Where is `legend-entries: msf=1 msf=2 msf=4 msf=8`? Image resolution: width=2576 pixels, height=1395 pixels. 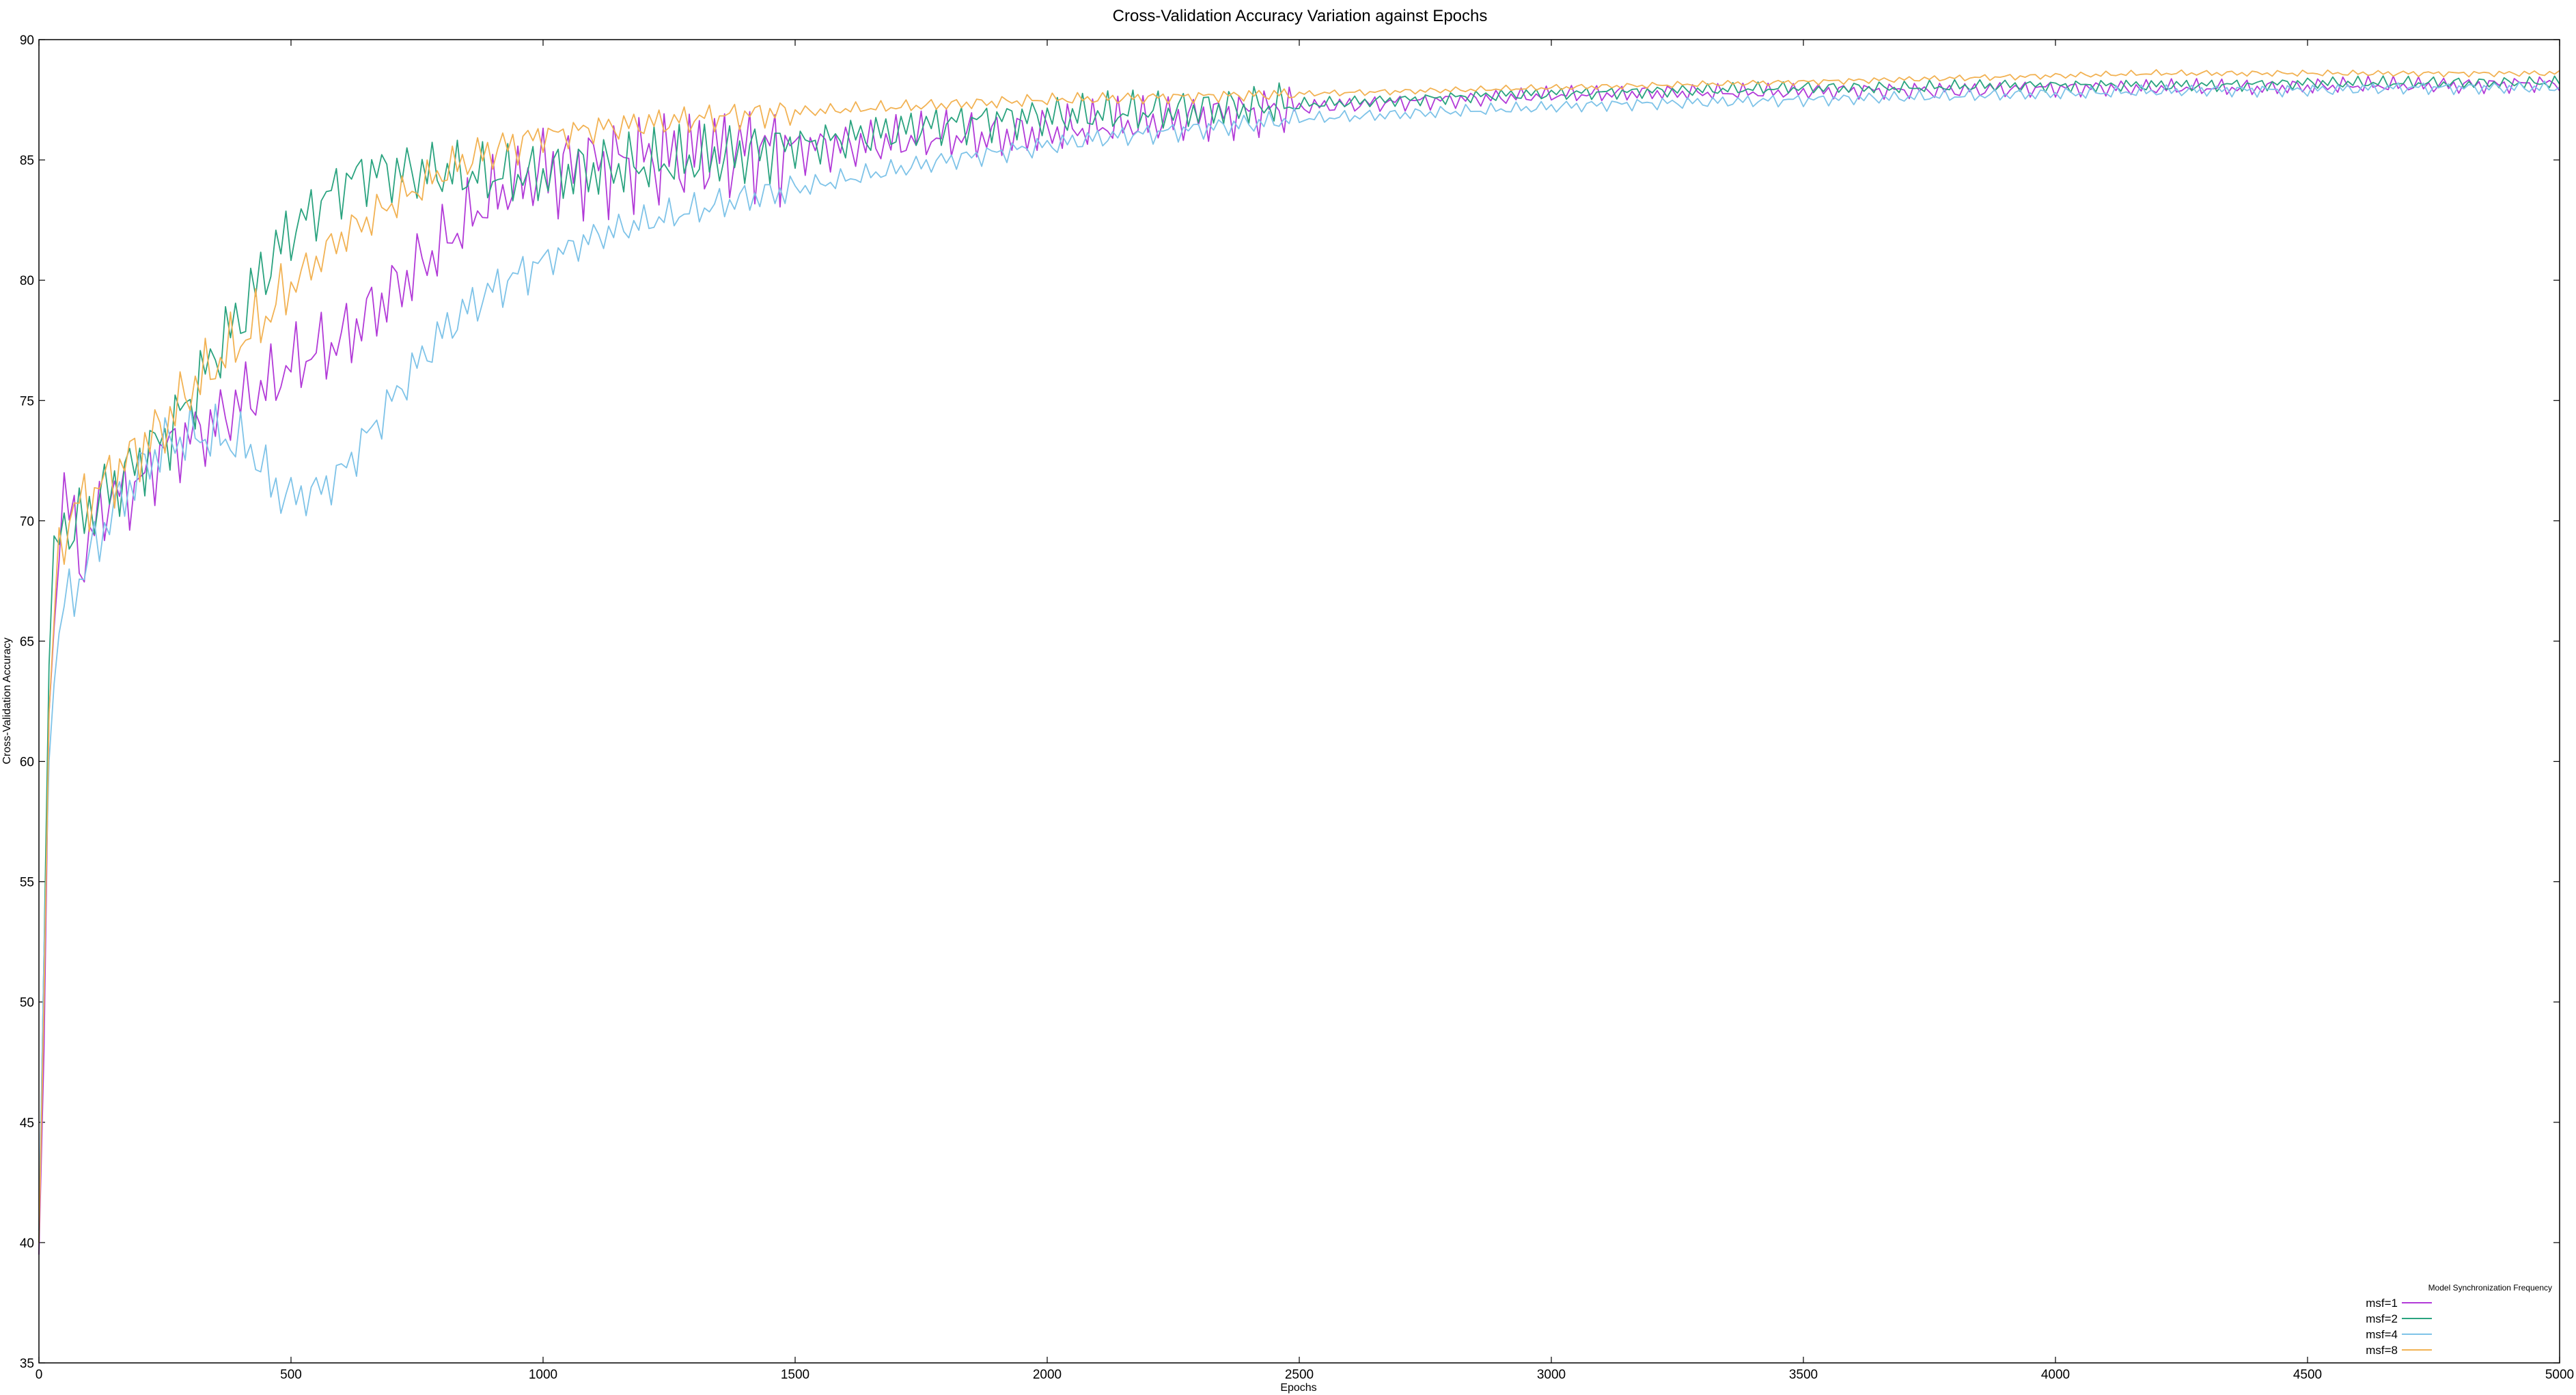
legend-entries: msf=1 msf=2 msf=4 msf=8 is located at coordinates (2399, 1327).